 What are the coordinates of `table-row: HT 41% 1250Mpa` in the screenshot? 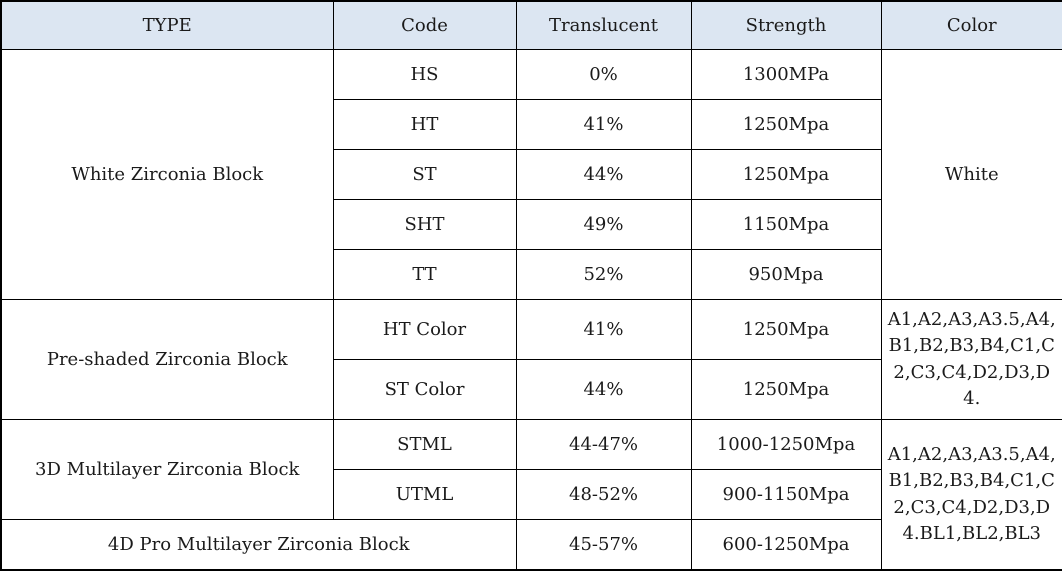 It's located at (531, 124).